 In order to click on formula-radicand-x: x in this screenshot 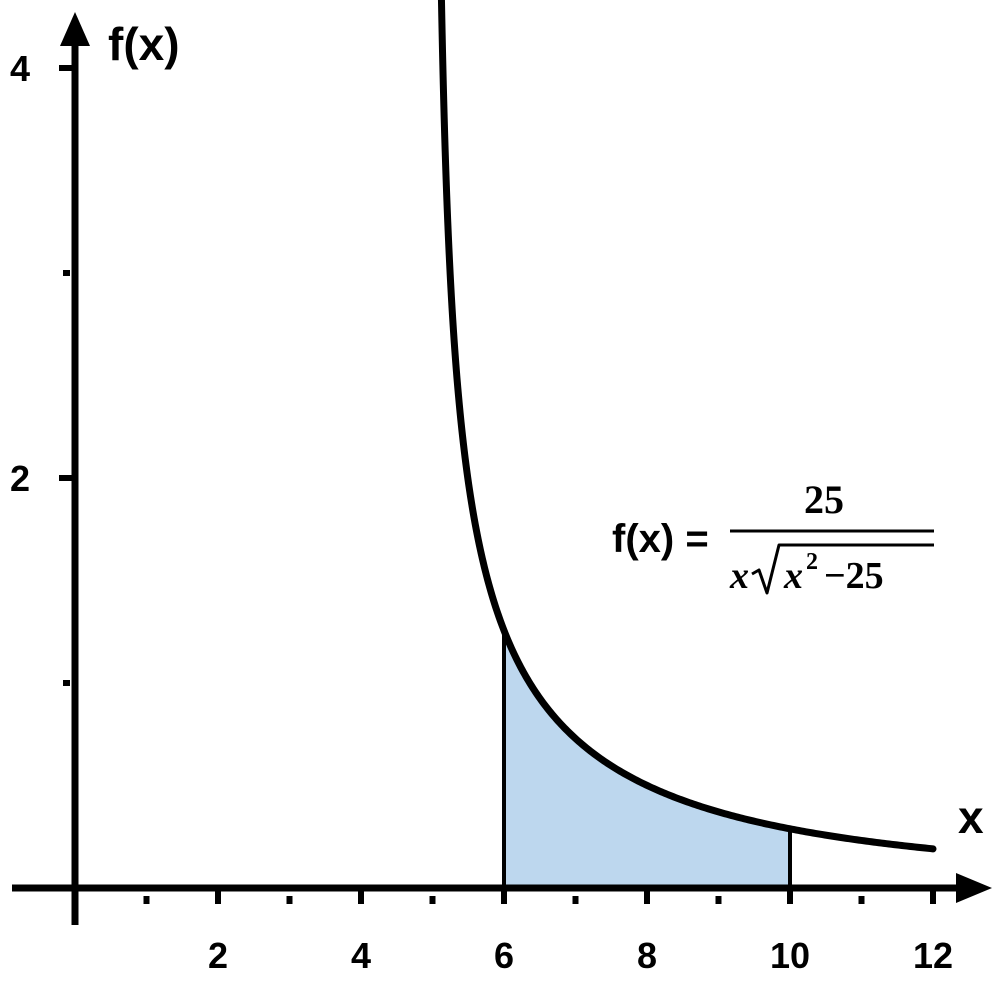, I will do `click(793, 576)`.